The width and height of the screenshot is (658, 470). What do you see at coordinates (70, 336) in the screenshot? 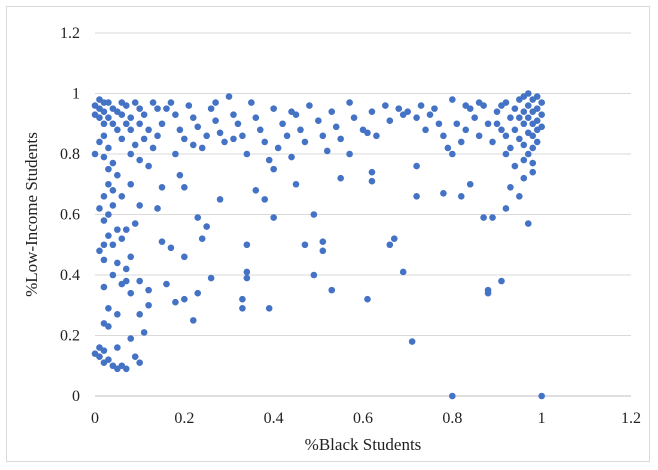
I see `y-tick-label: 0.2` at bounding box center [70, 336].